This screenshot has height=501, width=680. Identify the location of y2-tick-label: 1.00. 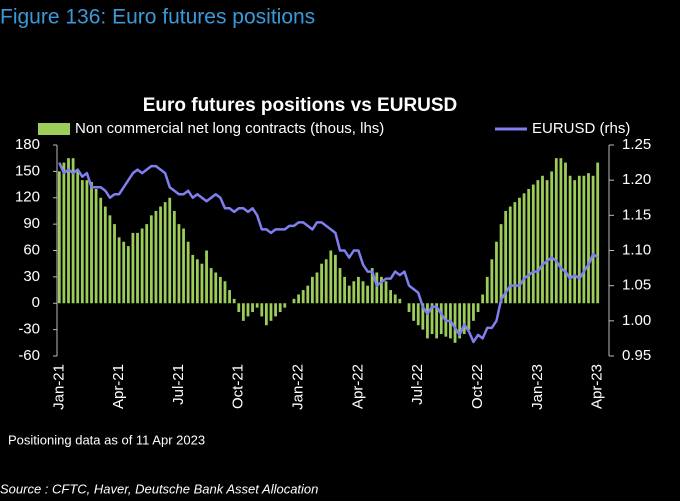
(636, 320).